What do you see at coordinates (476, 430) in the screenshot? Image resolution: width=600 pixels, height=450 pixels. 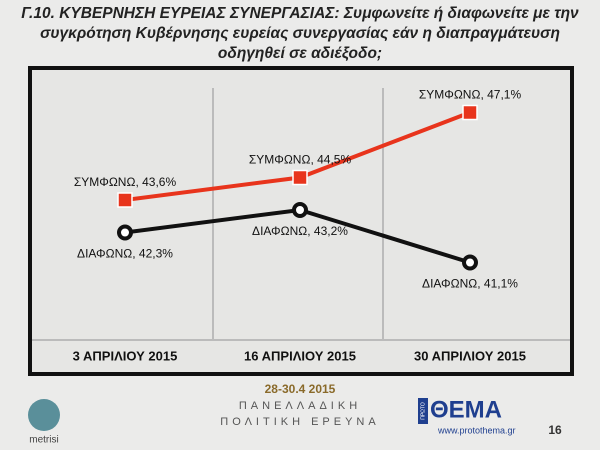 I see `brand-url: www.protothema.gr` at bounding box center [476, 430].